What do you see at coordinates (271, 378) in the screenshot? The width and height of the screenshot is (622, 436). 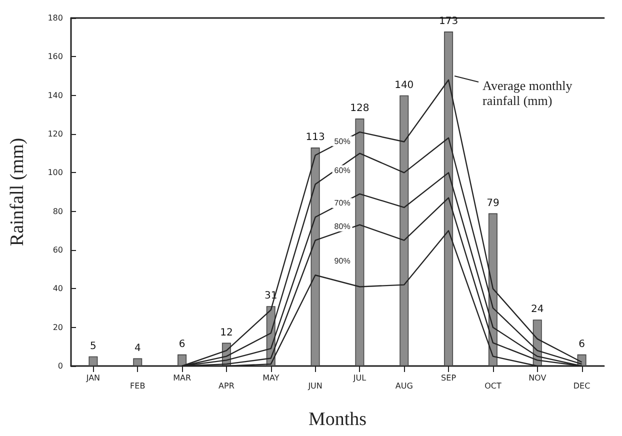 I see `x-tick-label: MAY` at bounding box center [271, 378].